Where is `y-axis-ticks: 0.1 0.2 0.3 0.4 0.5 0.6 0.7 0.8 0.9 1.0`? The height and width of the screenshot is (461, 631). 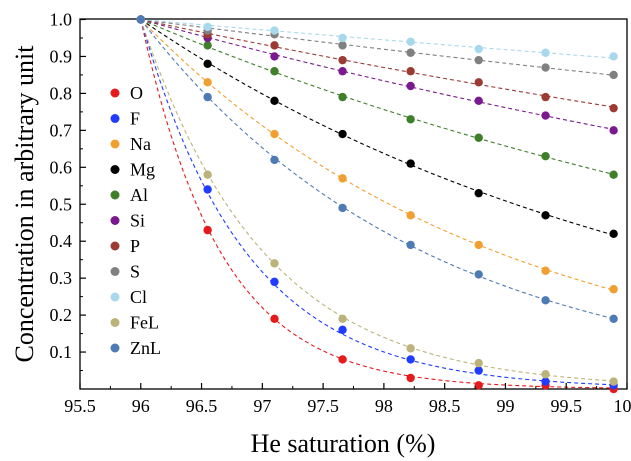 y-axis-ticks: 0.1 0.2 0.3 0.4 0.5 0.6 0.7 0.8 0.9 1.0 is located at coordinates (68, 191).